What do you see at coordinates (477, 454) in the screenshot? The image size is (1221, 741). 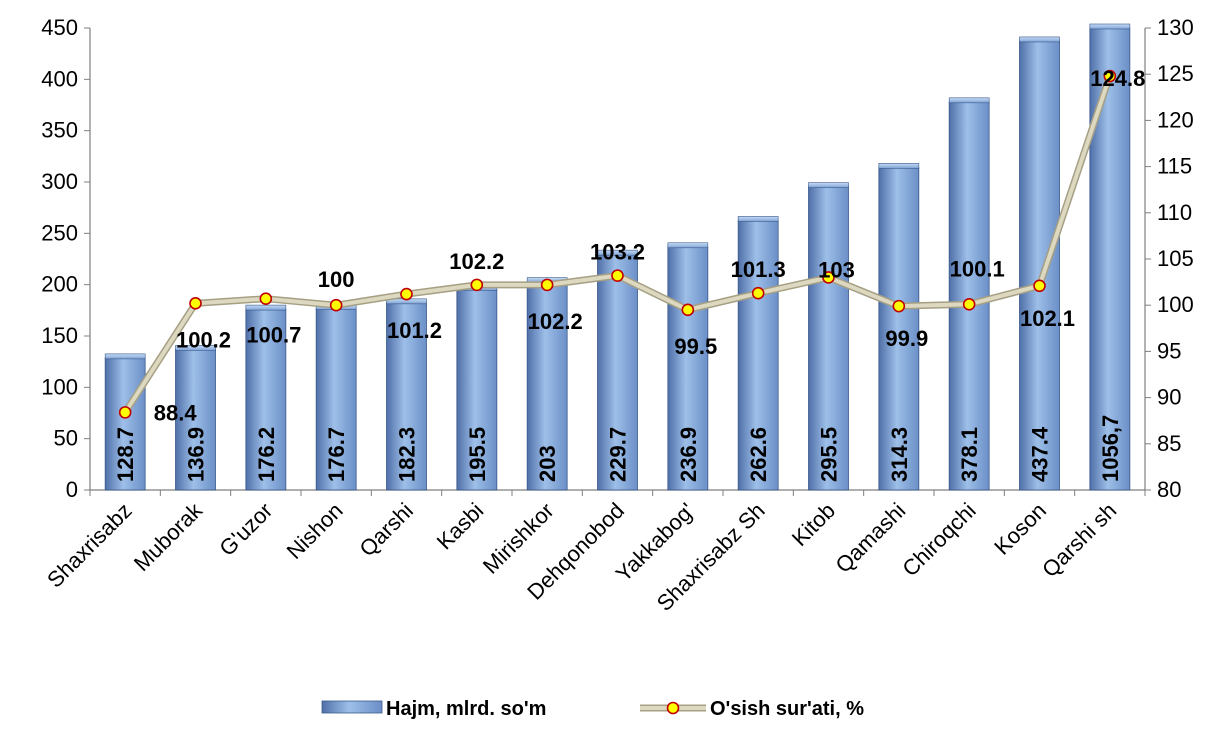 I see `bar-value-label: 195.5` at bounding box center [477, 454].